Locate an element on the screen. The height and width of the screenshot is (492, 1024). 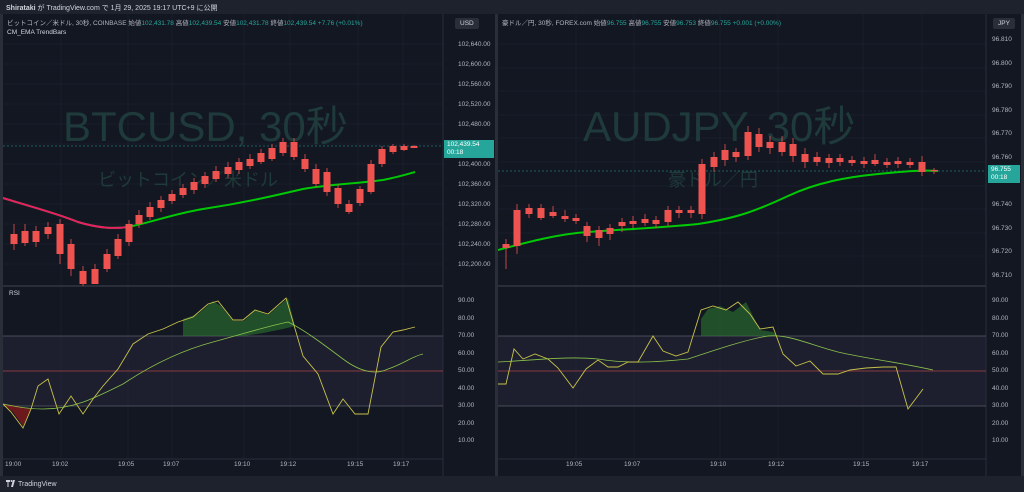
indicator-name: CM_EMA TrendBars is located at coordinates (37, 32).